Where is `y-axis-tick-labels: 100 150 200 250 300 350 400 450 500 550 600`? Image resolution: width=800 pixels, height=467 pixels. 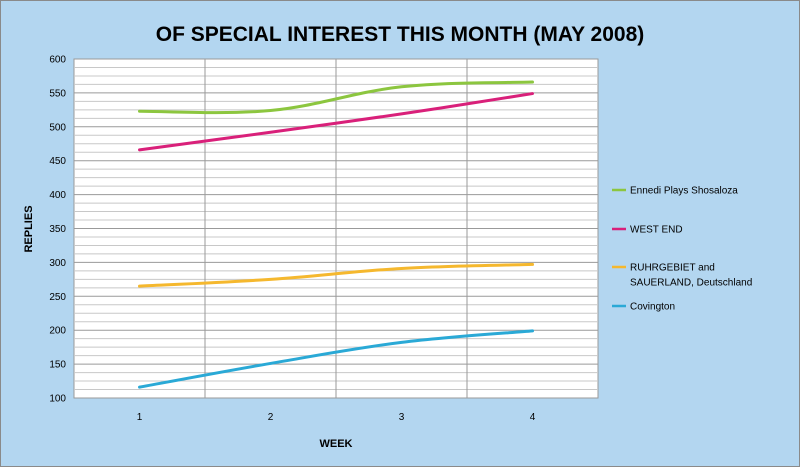 y-axis-tick-labels: 100 150 200 250 300 350 400 450 500 550 600 is located at coordinates (57, 230).